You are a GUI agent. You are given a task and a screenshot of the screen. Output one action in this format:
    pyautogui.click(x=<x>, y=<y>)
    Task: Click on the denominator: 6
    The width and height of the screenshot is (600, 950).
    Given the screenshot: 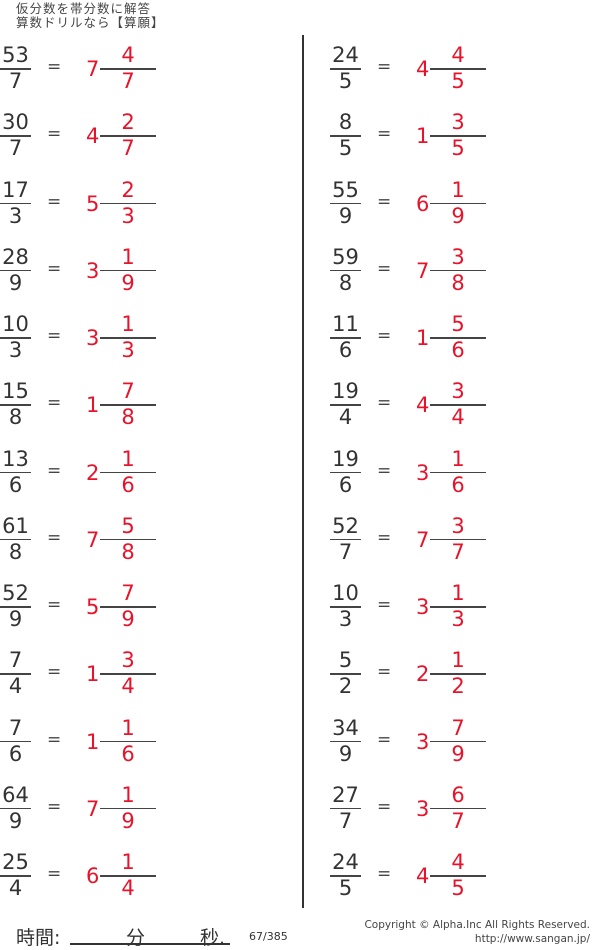 What is the action you would take?
    pyautogui.click(x=15, y=484)
    